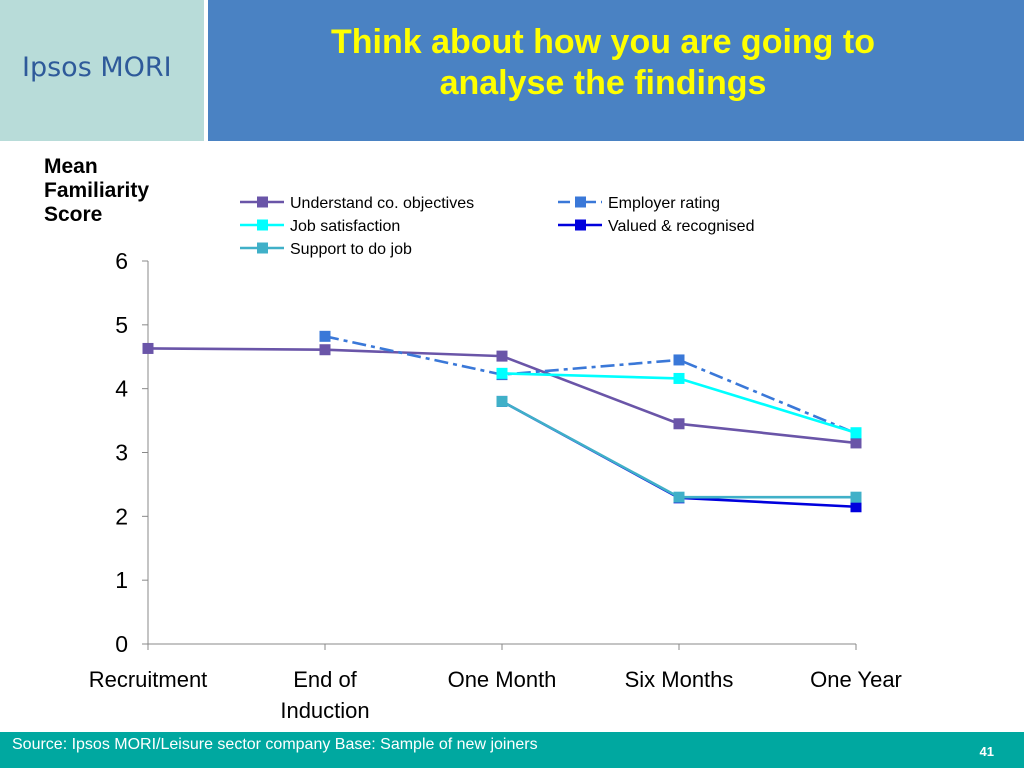 The width and height of the screenshot is (1024, 768). I want to click on legend-label: Support to do job, so click(351, 249).